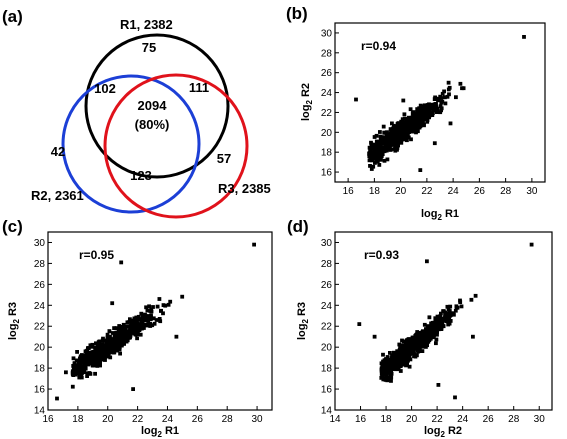 This screenshot has width=567, height=439. Describe the element at coordinates (427, 191) in the screenshot. I see `x-tick-label: 22` at that location.